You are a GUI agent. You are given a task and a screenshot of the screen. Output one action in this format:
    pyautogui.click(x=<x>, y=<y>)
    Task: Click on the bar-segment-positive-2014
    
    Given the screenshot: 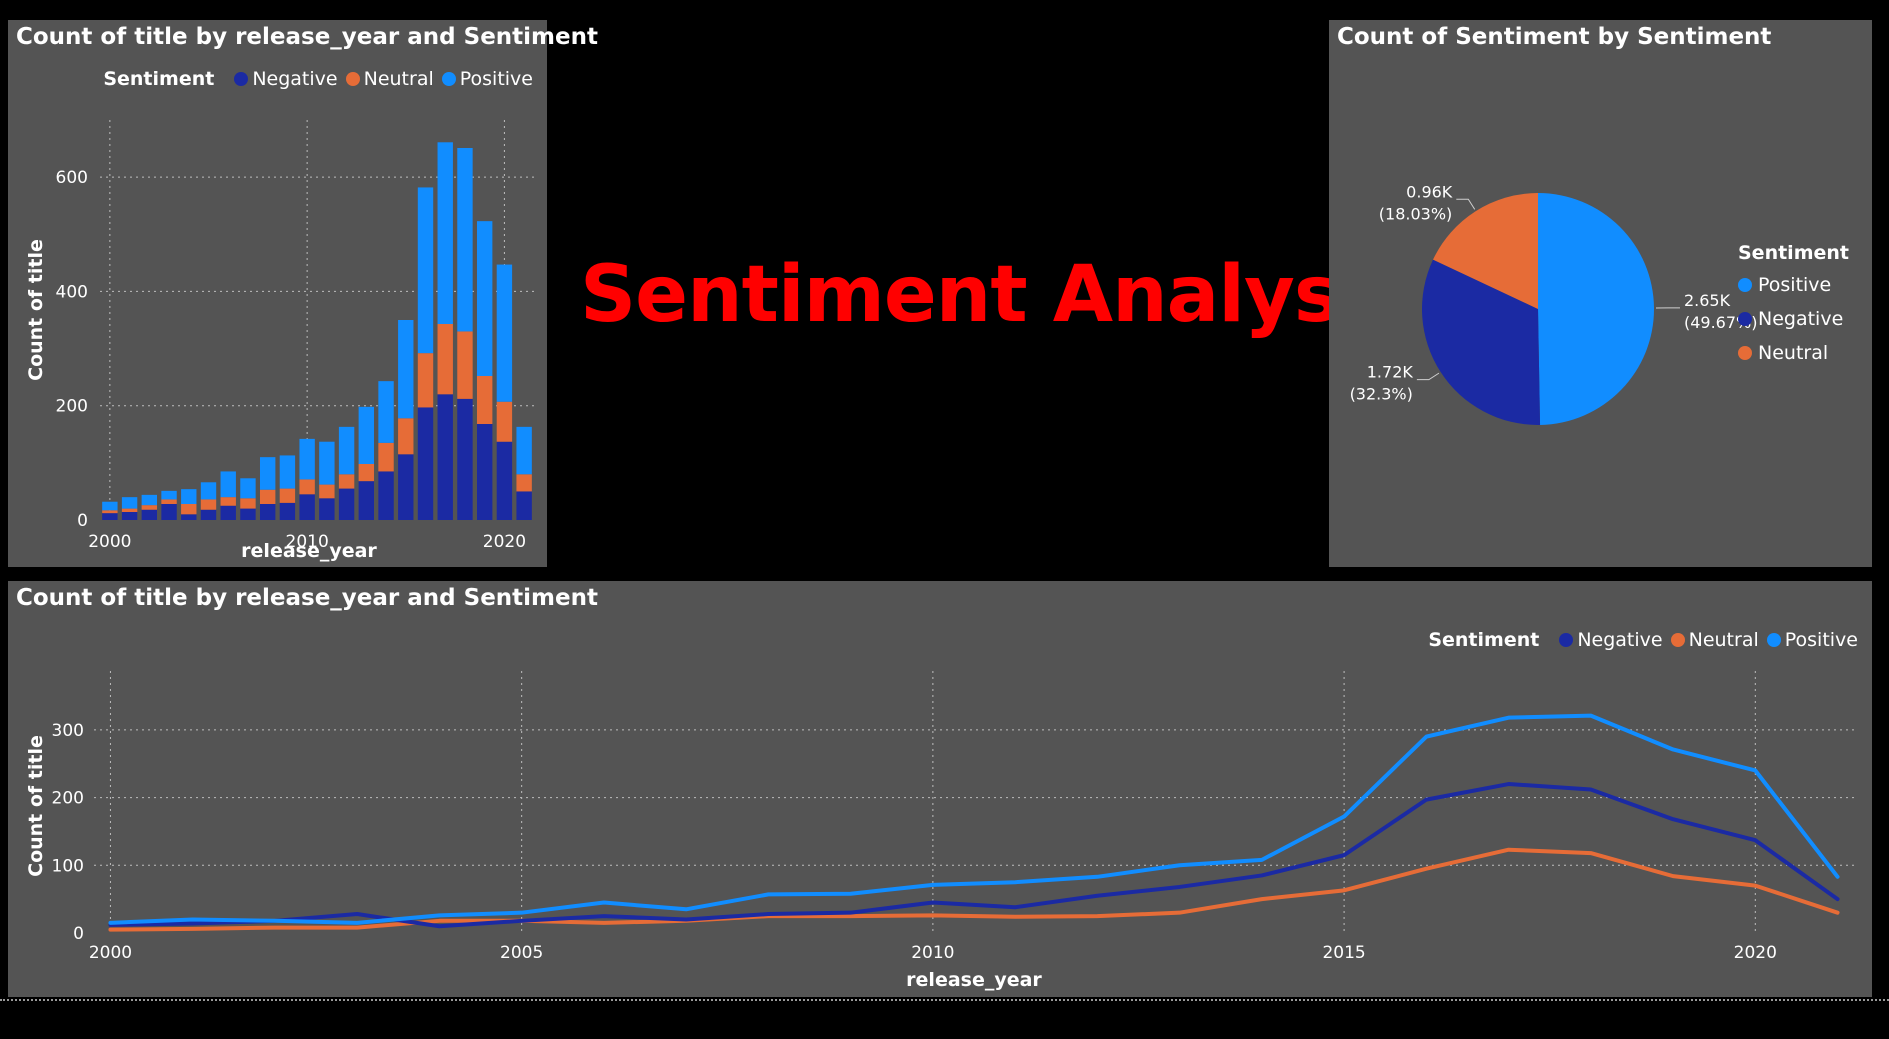 What is the action you would take?
    pyautogui.click(x=386, y=412)
    